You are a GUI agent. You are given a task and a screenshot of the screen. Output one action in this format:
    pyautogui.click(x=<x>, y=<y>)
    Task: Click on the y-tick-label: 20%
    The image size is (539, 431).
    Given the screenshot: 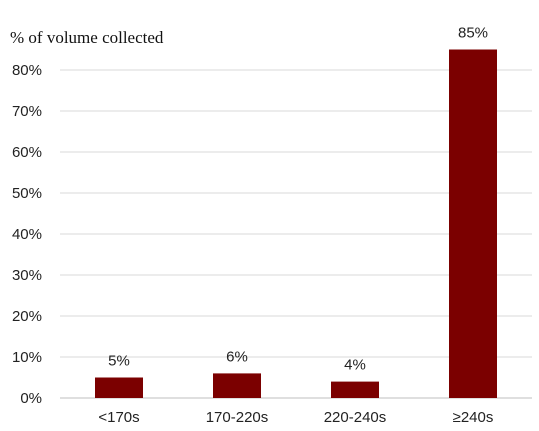 What is the action you would take?
    pyautogui.click(x=27, y=316)
    